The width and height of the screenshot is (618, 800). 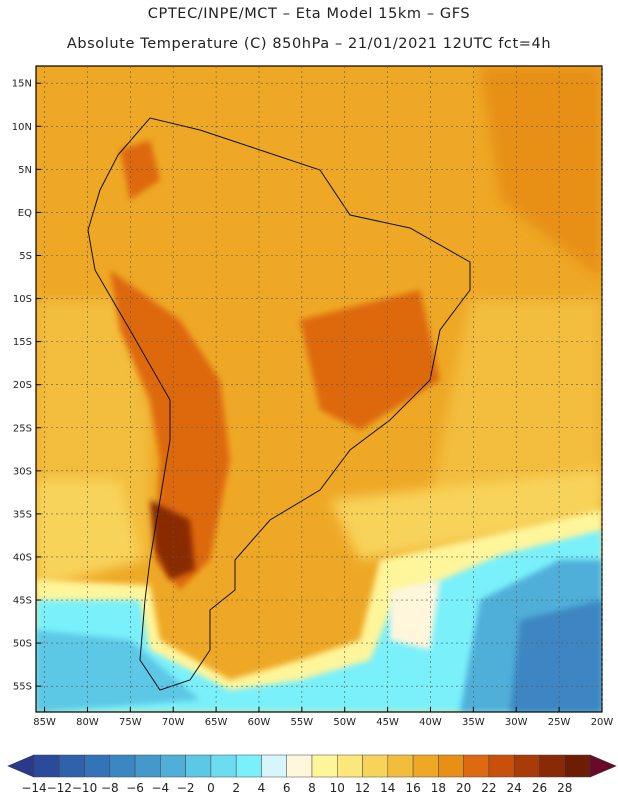 What do you see at coordinates (602, 722) in the screenshot?
I see `lon-tick-label: 20W` at bounding box center [602, 722].